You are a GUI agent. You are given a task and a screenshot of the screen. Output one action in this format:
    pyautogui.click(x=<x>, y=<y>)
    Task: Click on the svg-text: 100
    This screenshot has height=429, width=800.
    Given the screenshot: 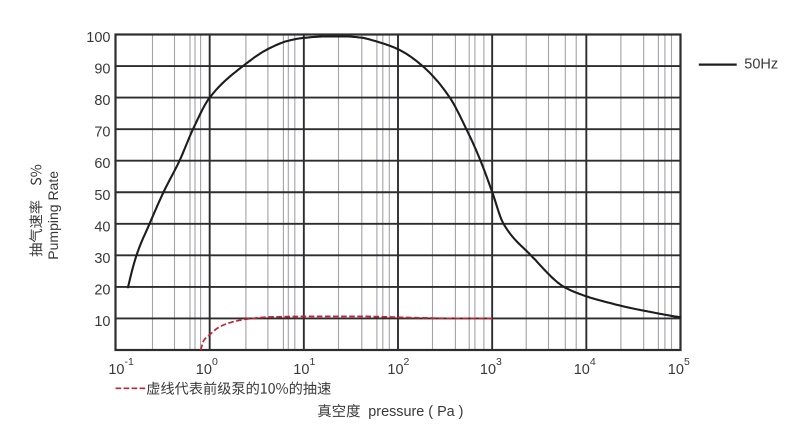 What is the action you would take?
    pyautogui.click(x=98, y=38)
    